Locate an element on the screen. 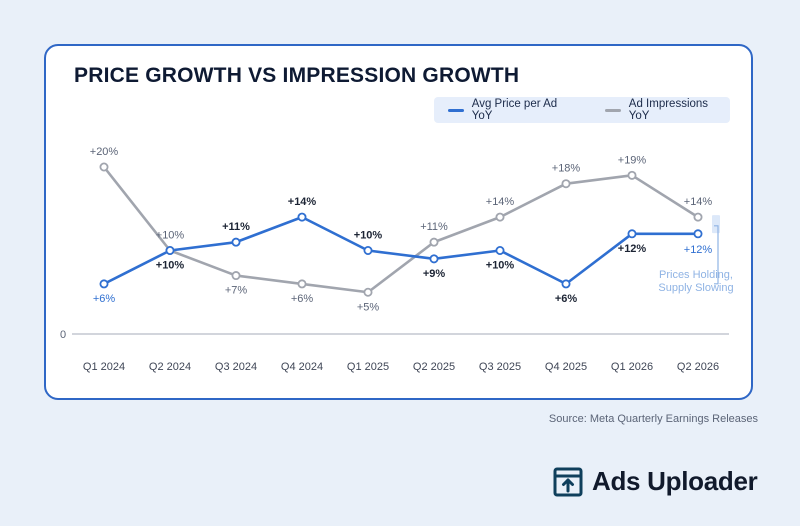 Image resolution: width=800 pixels, height=526 pixels. brand-logo: Ads Uploader is located at coordinates (655, 481).